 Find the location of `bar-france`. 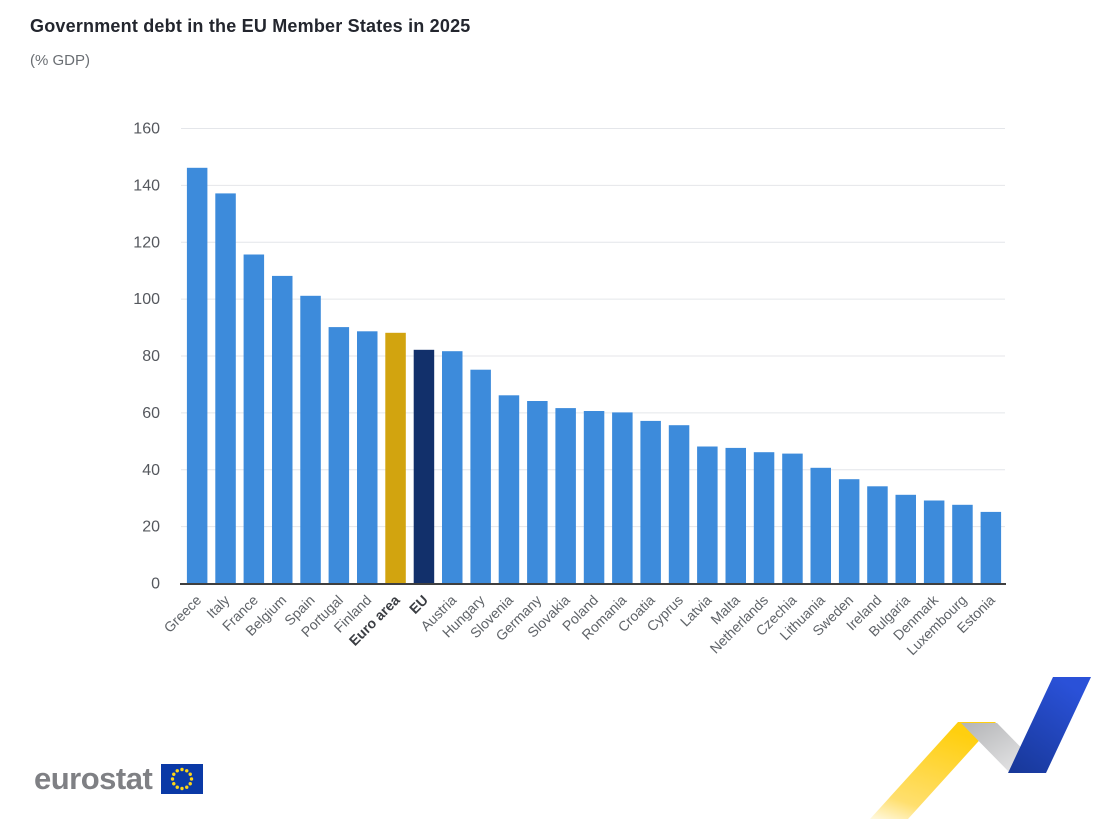

bar-france is located at coordinates (254, 419).